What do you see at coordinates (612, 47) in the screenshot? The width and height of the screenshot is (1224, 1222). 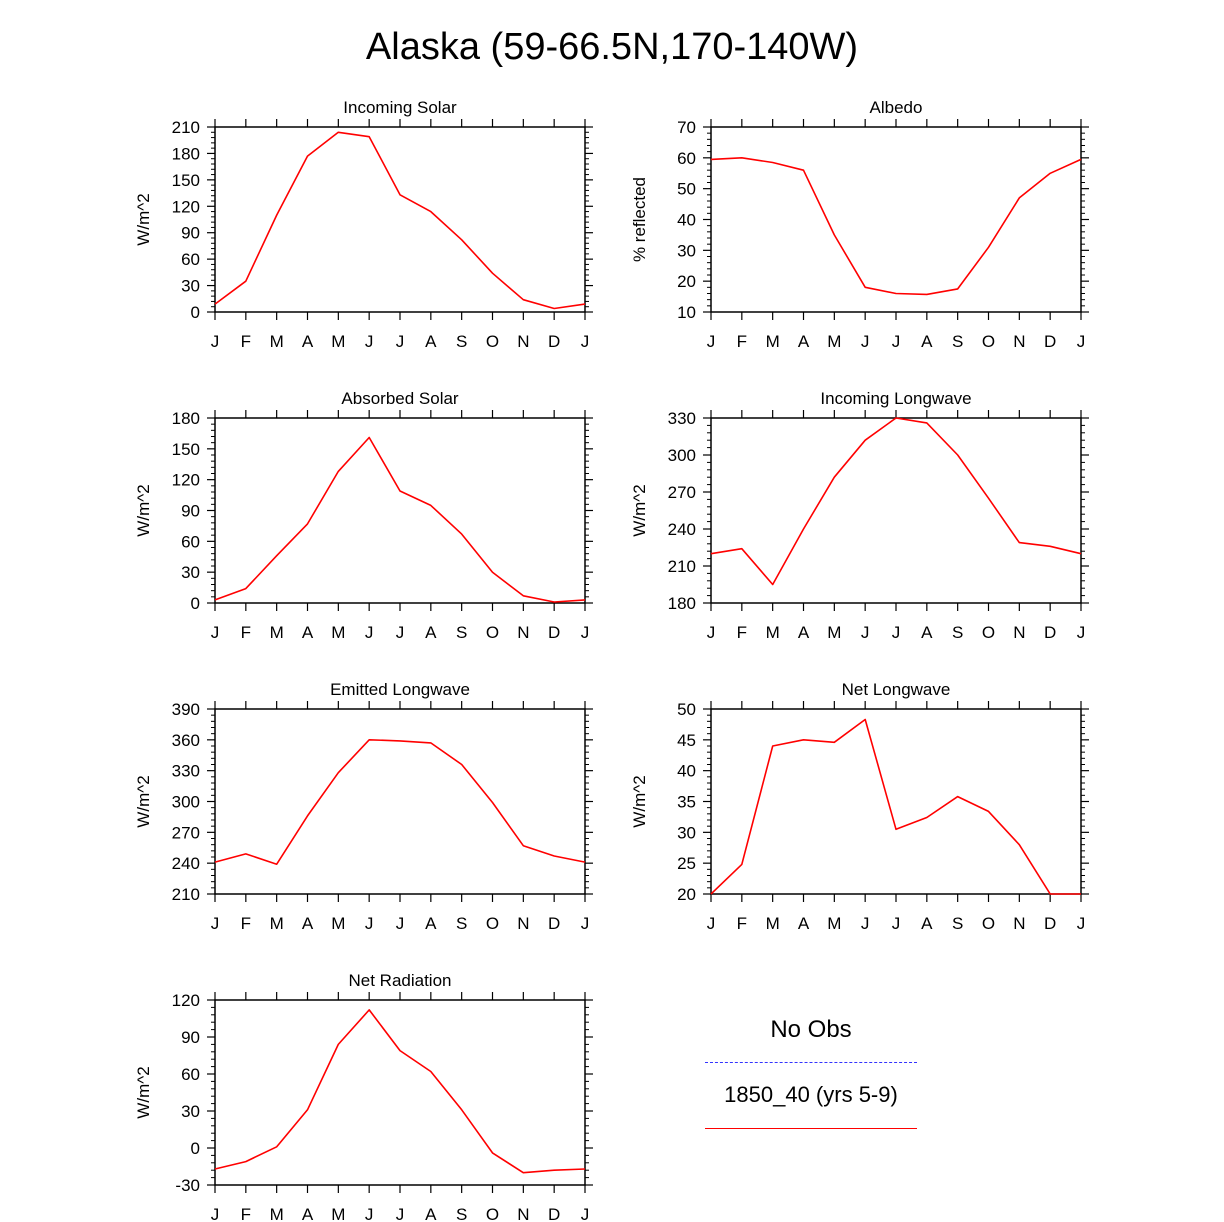 I see `page-title: Alaska (59-66.5N,170-140W)` at bounding box center [612, 47].